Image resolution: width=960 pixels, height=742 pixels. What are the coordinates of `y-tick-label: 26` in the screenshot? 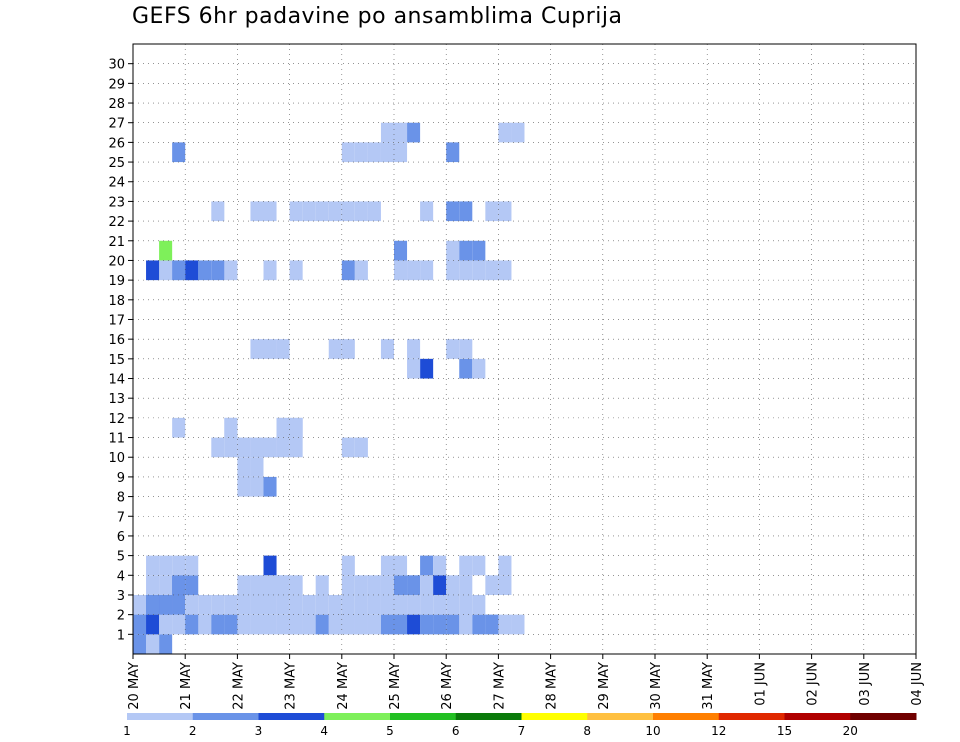 It's located at (116, 143).